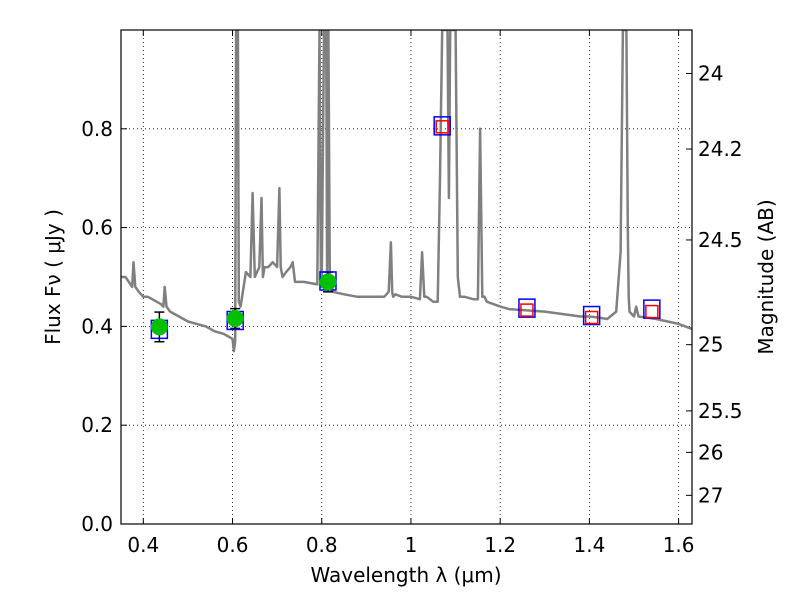 The height and width of the screenshot is (600, 800). I want to click on right-tick-label: 24.5, so click(720, 240).